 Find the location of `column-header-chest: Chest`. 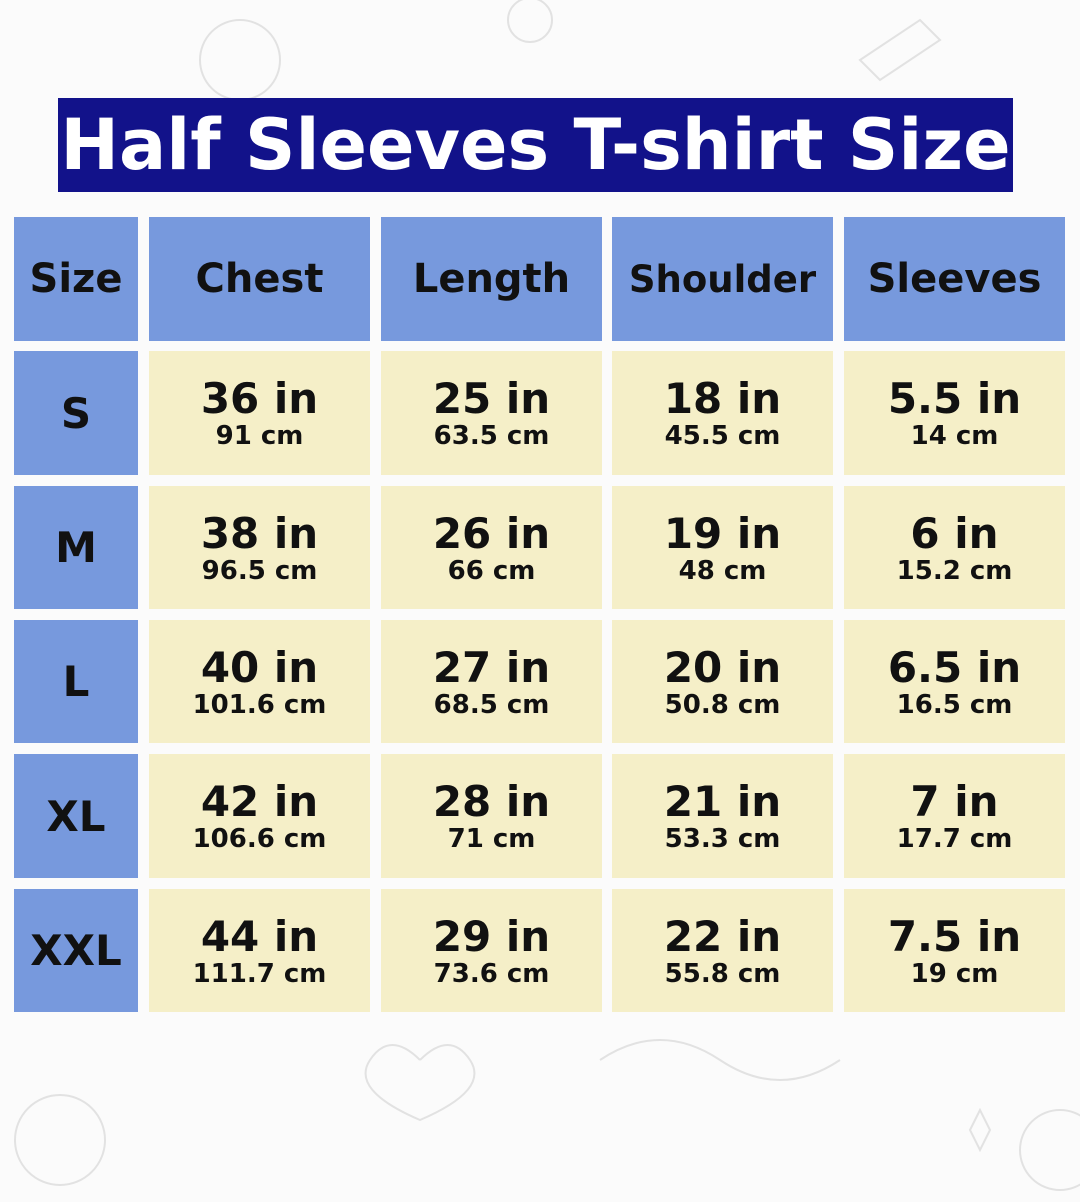

column-header-chest: Chest is located at coordinates (259, 279).